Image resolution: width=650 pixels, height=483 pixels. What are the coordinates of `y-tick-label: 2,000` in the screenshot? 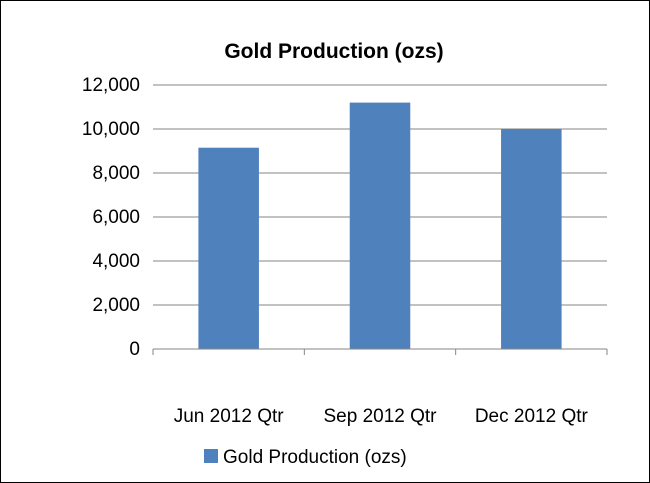 It's located at (116, 305).